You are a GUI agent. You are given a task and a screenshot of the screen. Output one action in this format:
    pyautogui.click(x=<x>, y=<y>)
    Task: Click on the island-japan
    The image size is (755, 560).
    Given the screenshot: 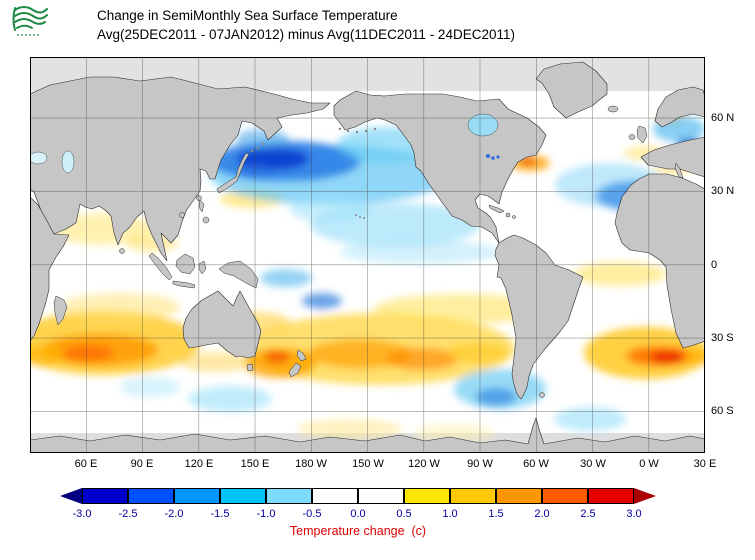 What is the action you would take?
    pyautogui.click(x=233, y=173)
    